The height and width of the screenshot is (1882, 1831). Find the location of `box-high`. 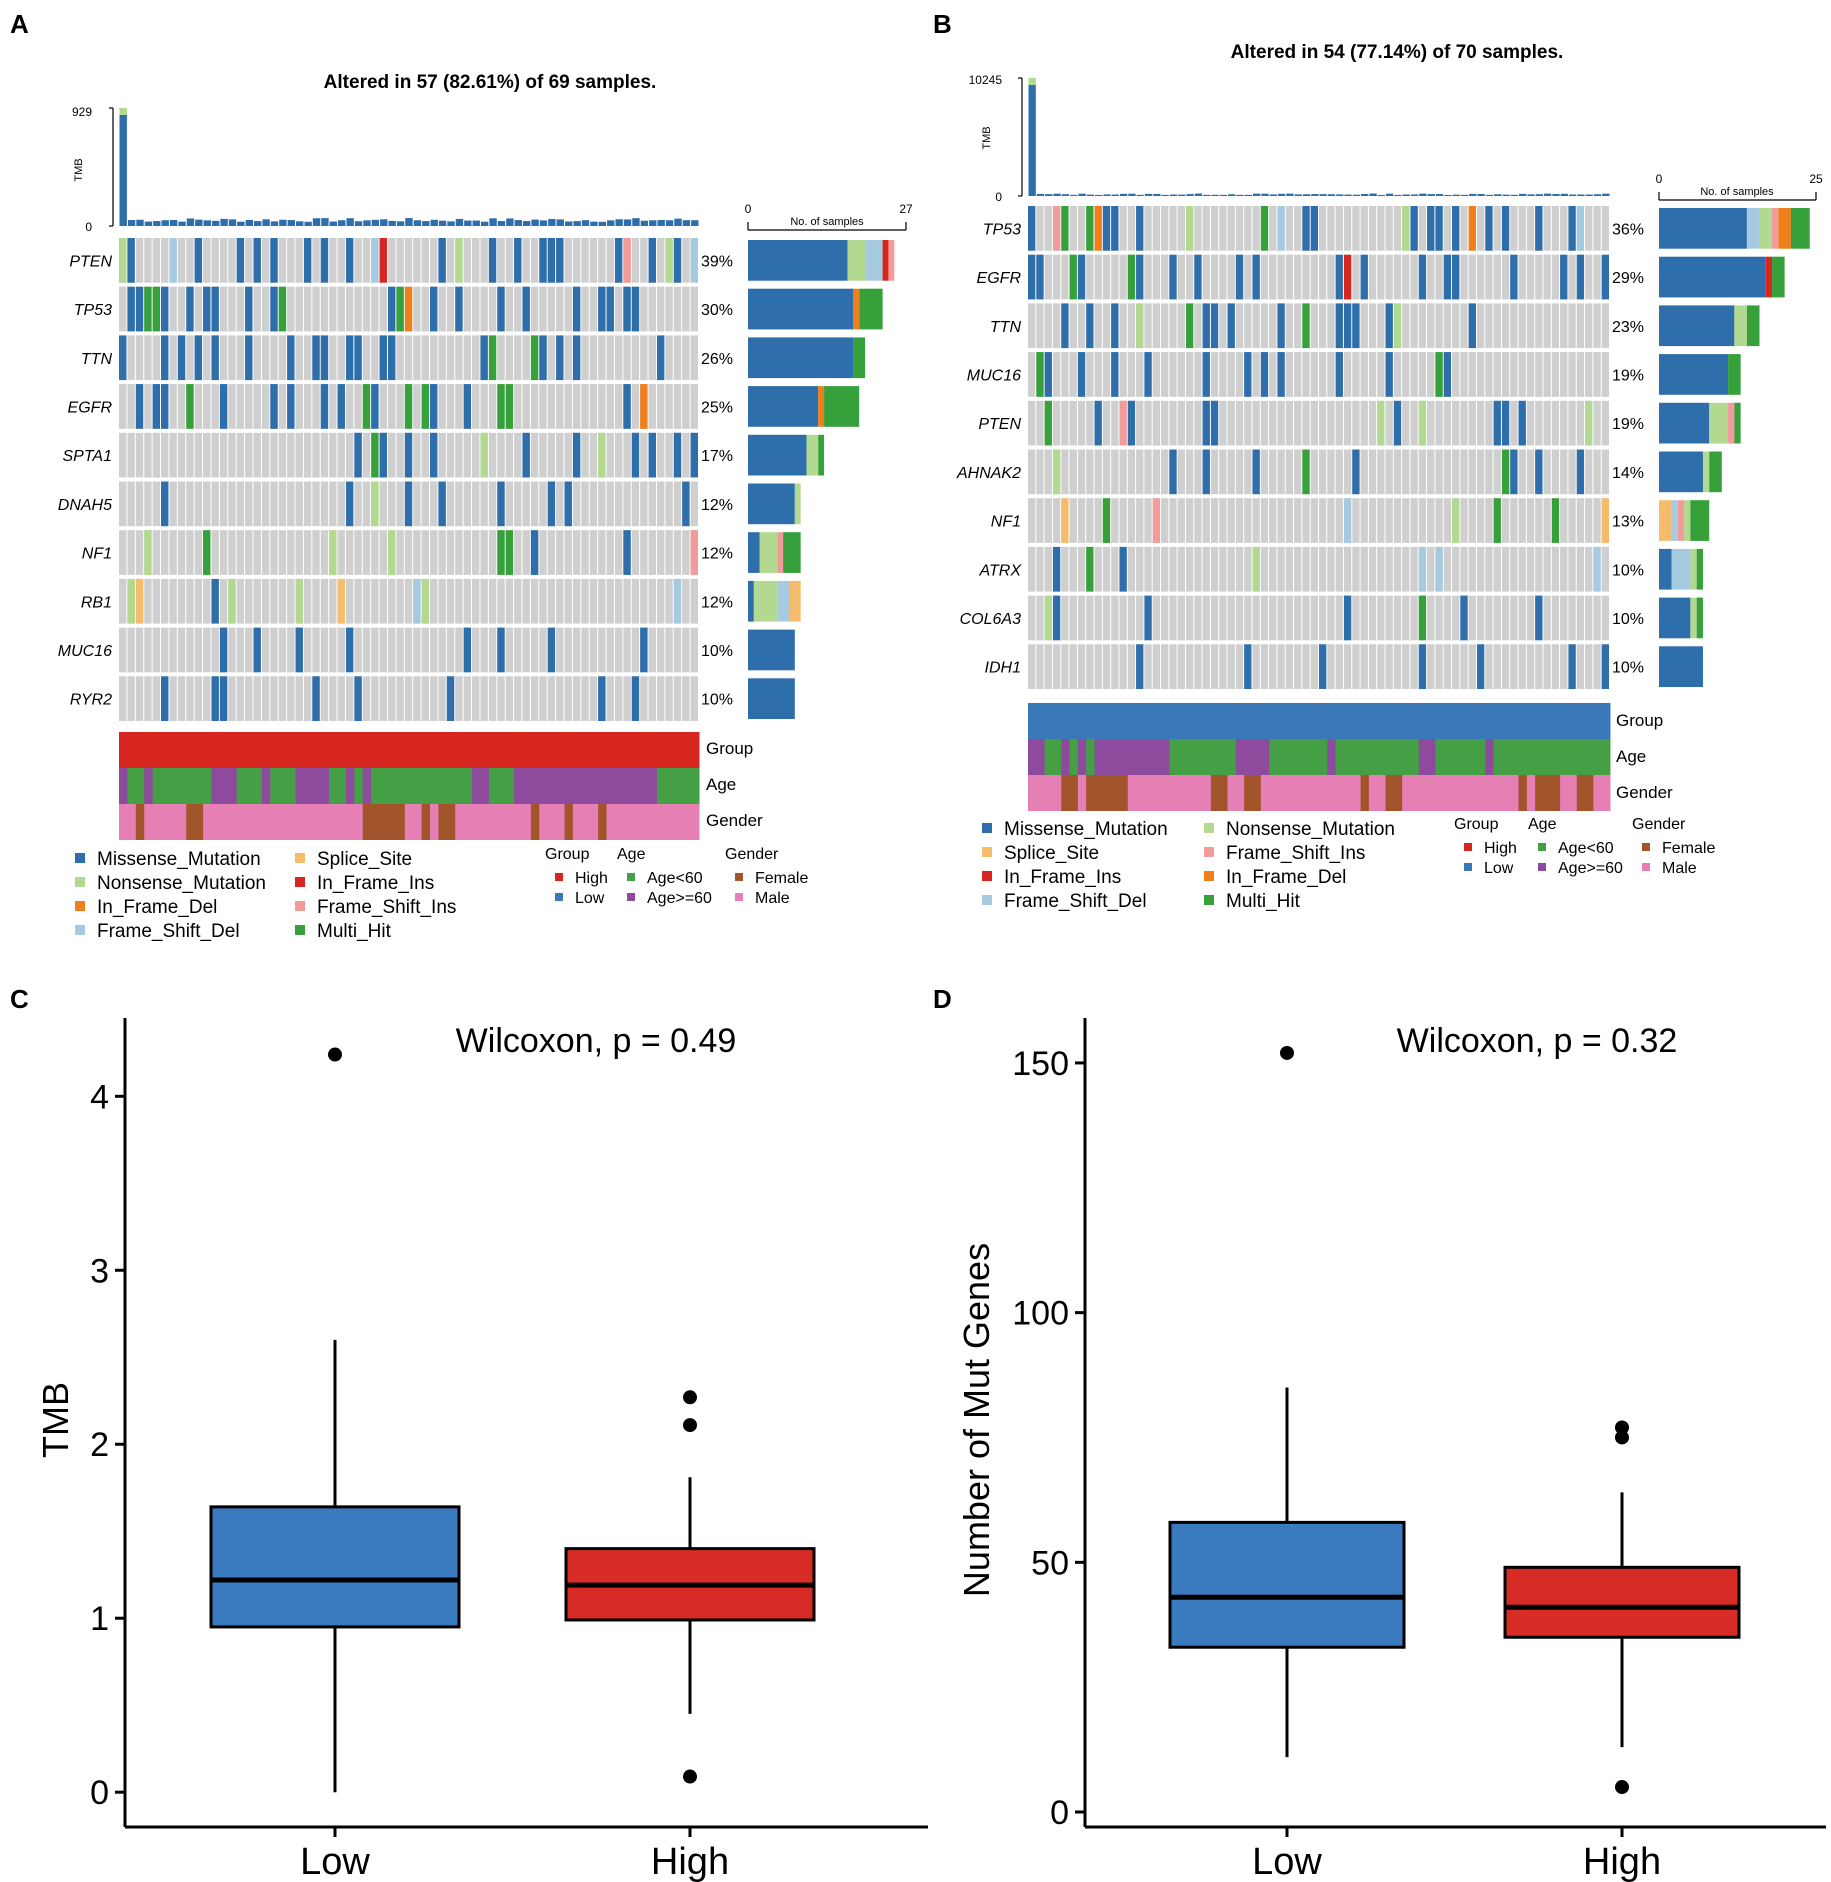

box-high is located at coordinates (1622, 1602).